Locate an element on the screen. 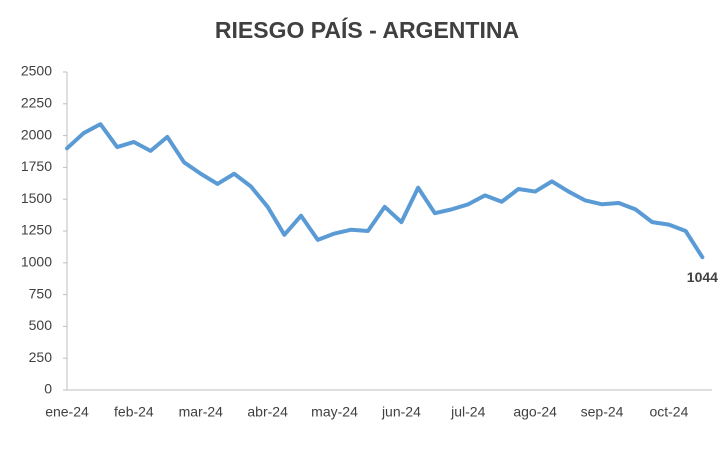 This screenshot has width=724, height=455. chart-title: RIESGO PAÍS - ARGENTINA is located at coordinates (367, 29).